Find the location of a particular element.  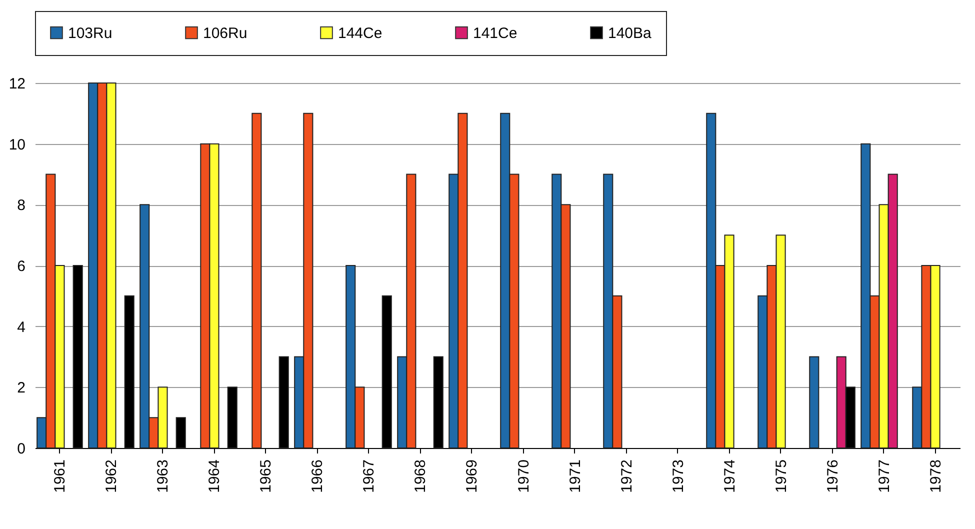

x-tick-label: 1965 is located at coordinates (266, 476).